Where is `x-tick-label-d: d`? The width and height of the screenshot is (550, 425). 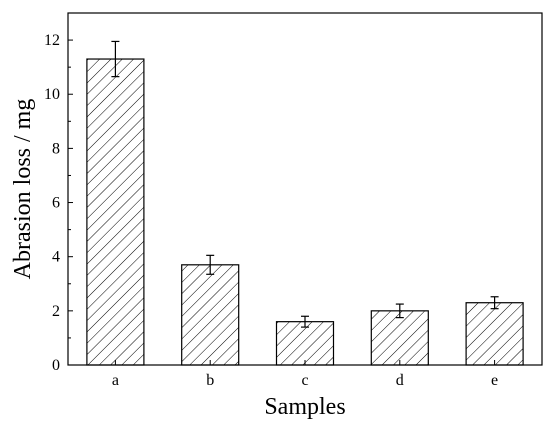
x-tick-label-d: d is located at coordinates (400, 380).